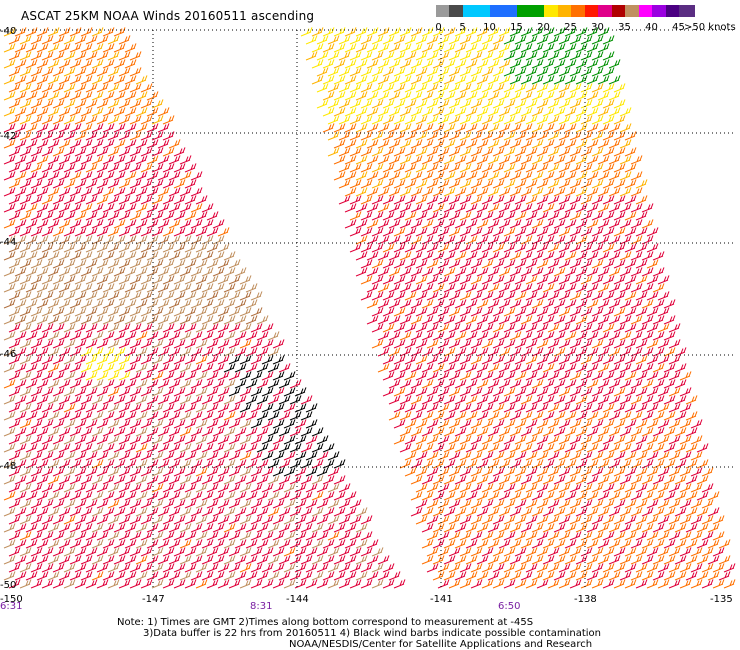  I want to click on lon-label: -144, so click(297, 599).